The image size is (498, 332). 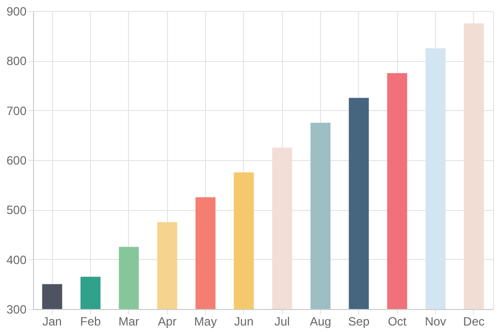 What do you see at coordinates (16, 11) in the screenshot?
I see `y-tick-label: 900` at bounding box center [16, 11].